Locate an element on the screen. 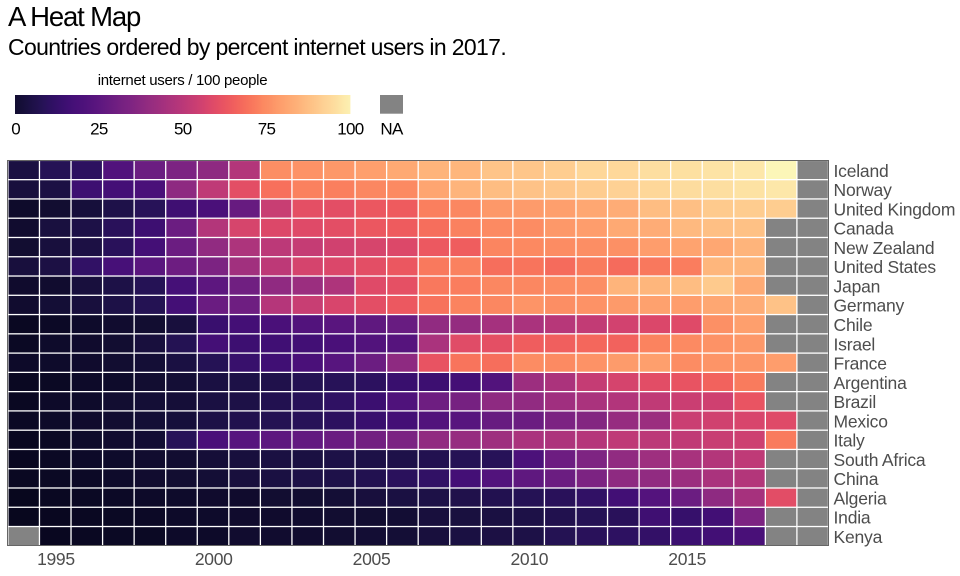 The image size is (960, 576). svg-text: Italy is located at coordinates (850, 441).